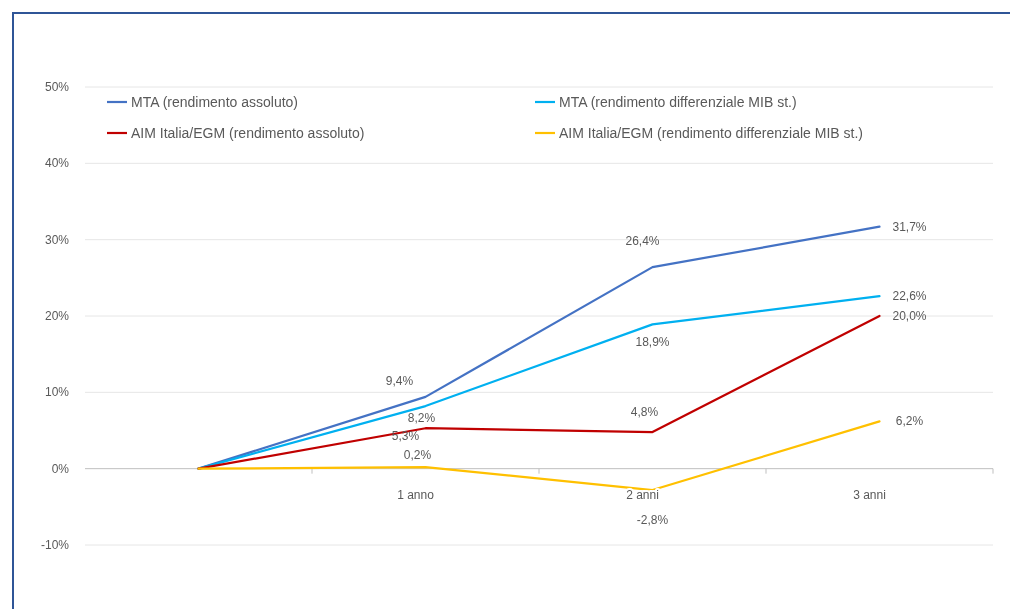  I want to click on legend-label: AIM Italia/EGM (rendimento assoluto), so click(248, 133).